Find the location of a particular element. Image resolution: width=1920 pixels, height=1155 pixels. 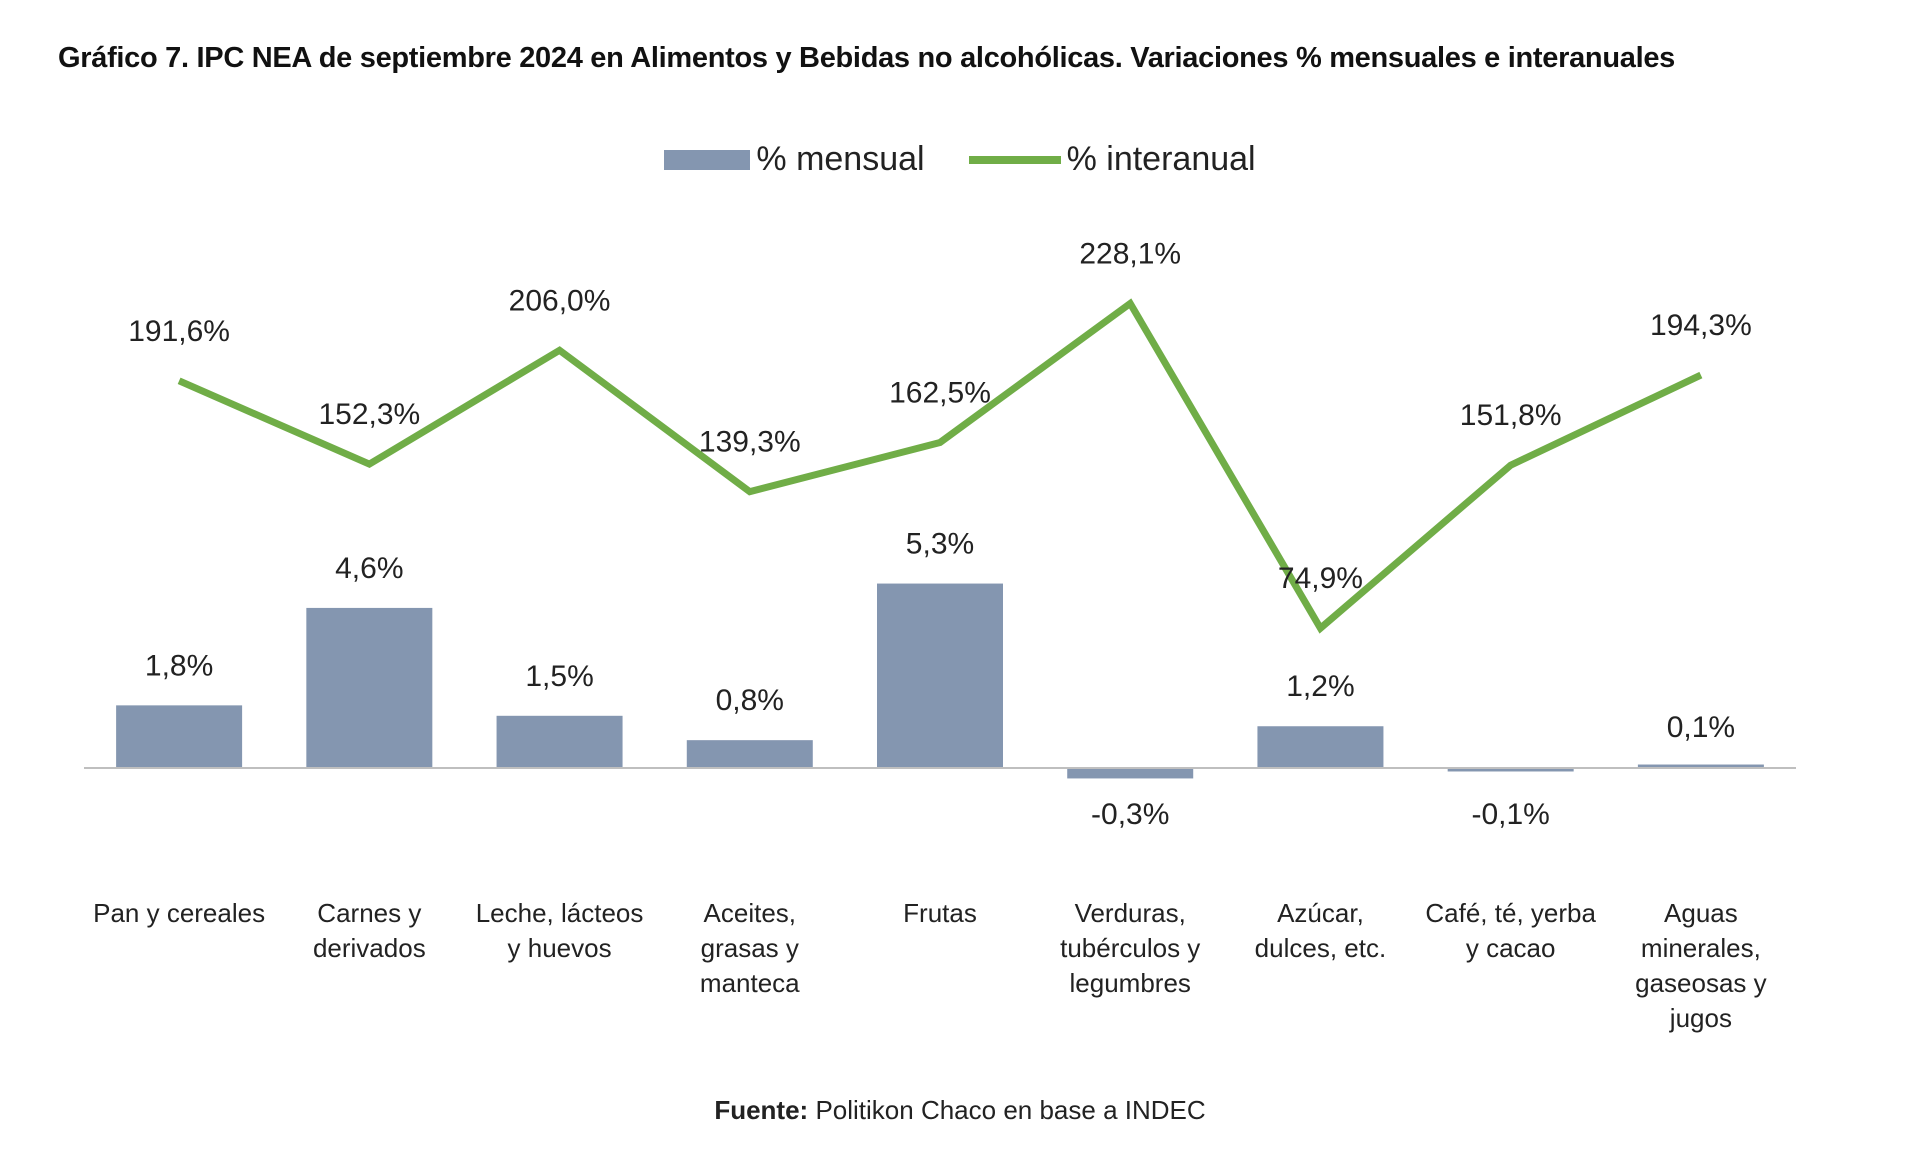

data-label-interanual: 151,8% is located at coordinates (1511, 415).